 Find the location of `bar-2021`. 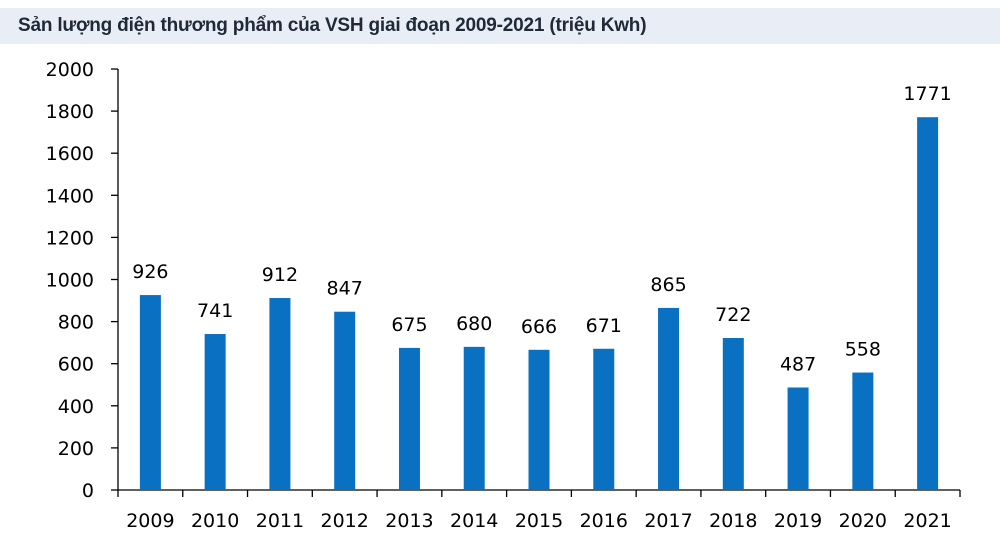

bar-2021 is located at coordinates (928, 303).